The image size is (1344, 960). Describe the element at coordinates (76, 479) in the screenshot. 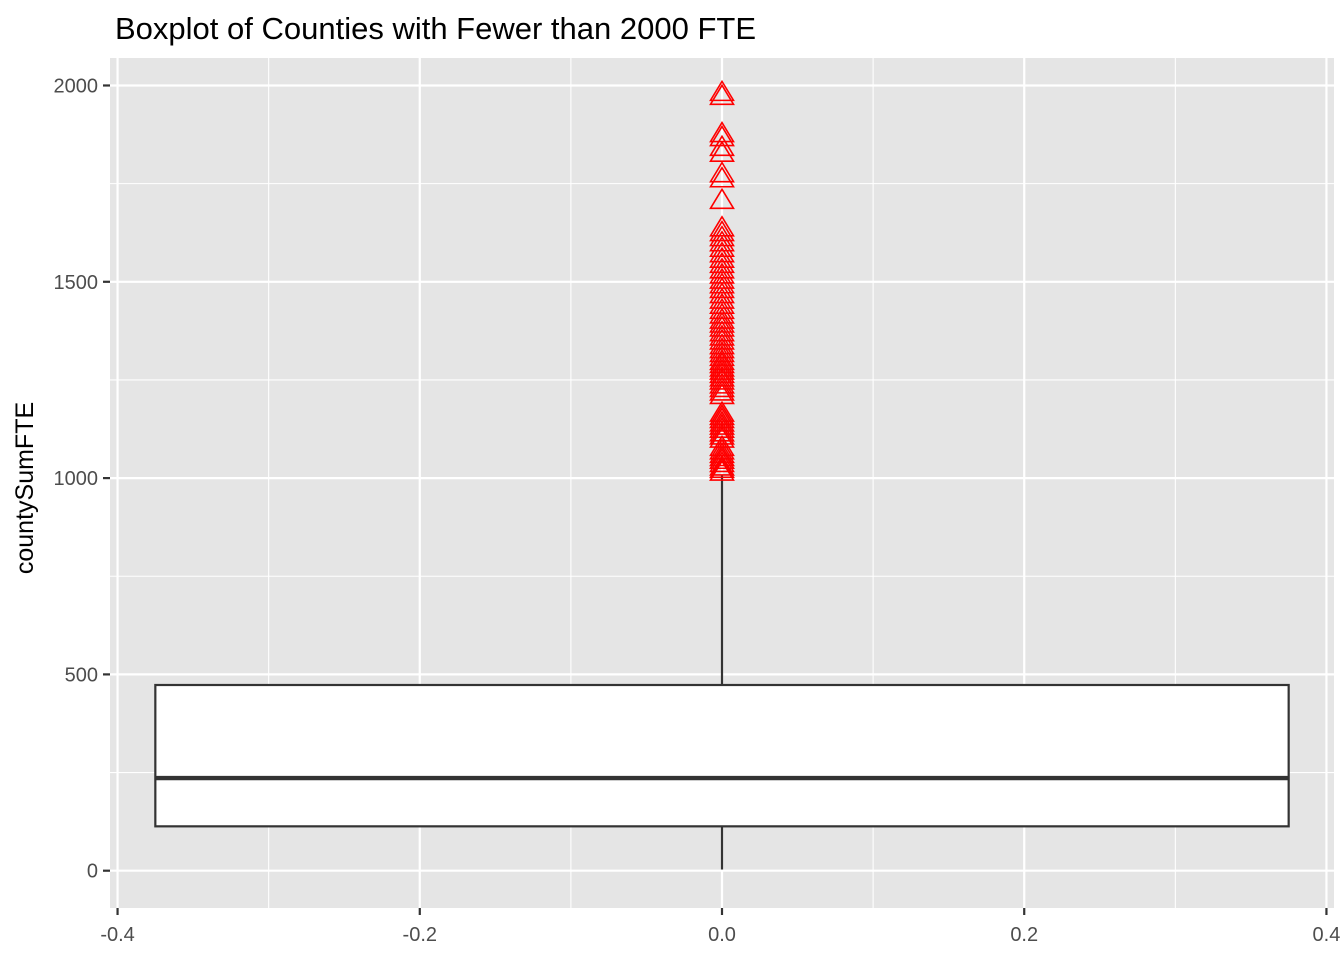

I see `y-tick-label: 1000` at that location.